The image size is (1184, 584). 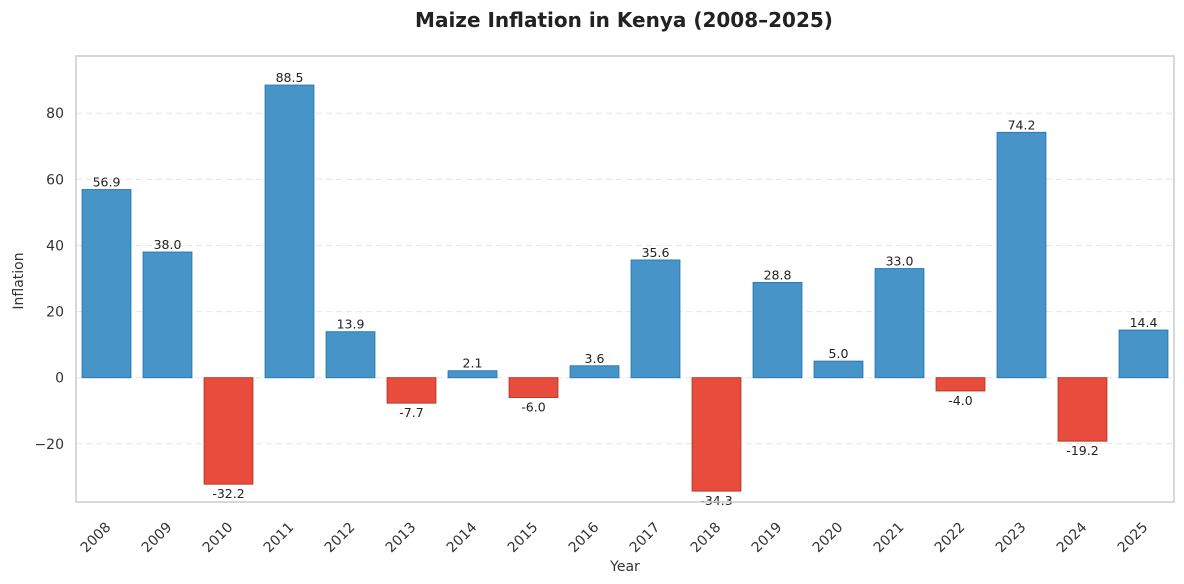 What do you see at coordinates (473, 363) in the screenshot?
I see `data-label: 2.1` at bounding box center [473, 363].